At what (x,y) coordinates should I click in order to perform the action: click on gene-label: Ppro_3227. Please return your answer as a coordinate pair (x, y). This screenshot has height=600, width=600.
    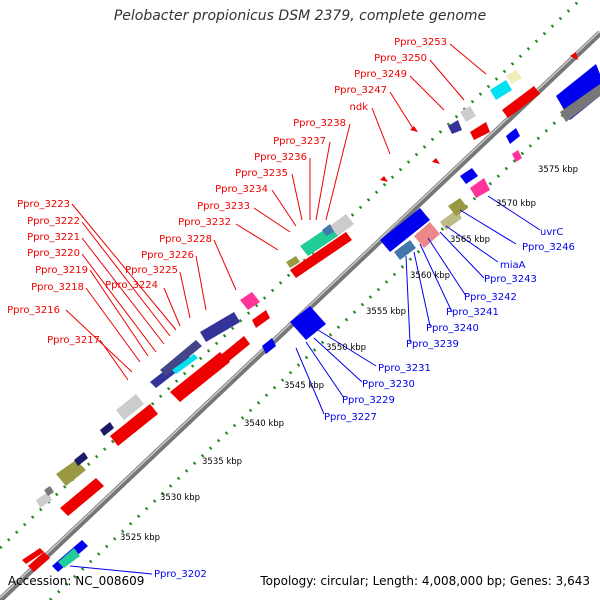
    Looking at the image, I should click on (350, 417).